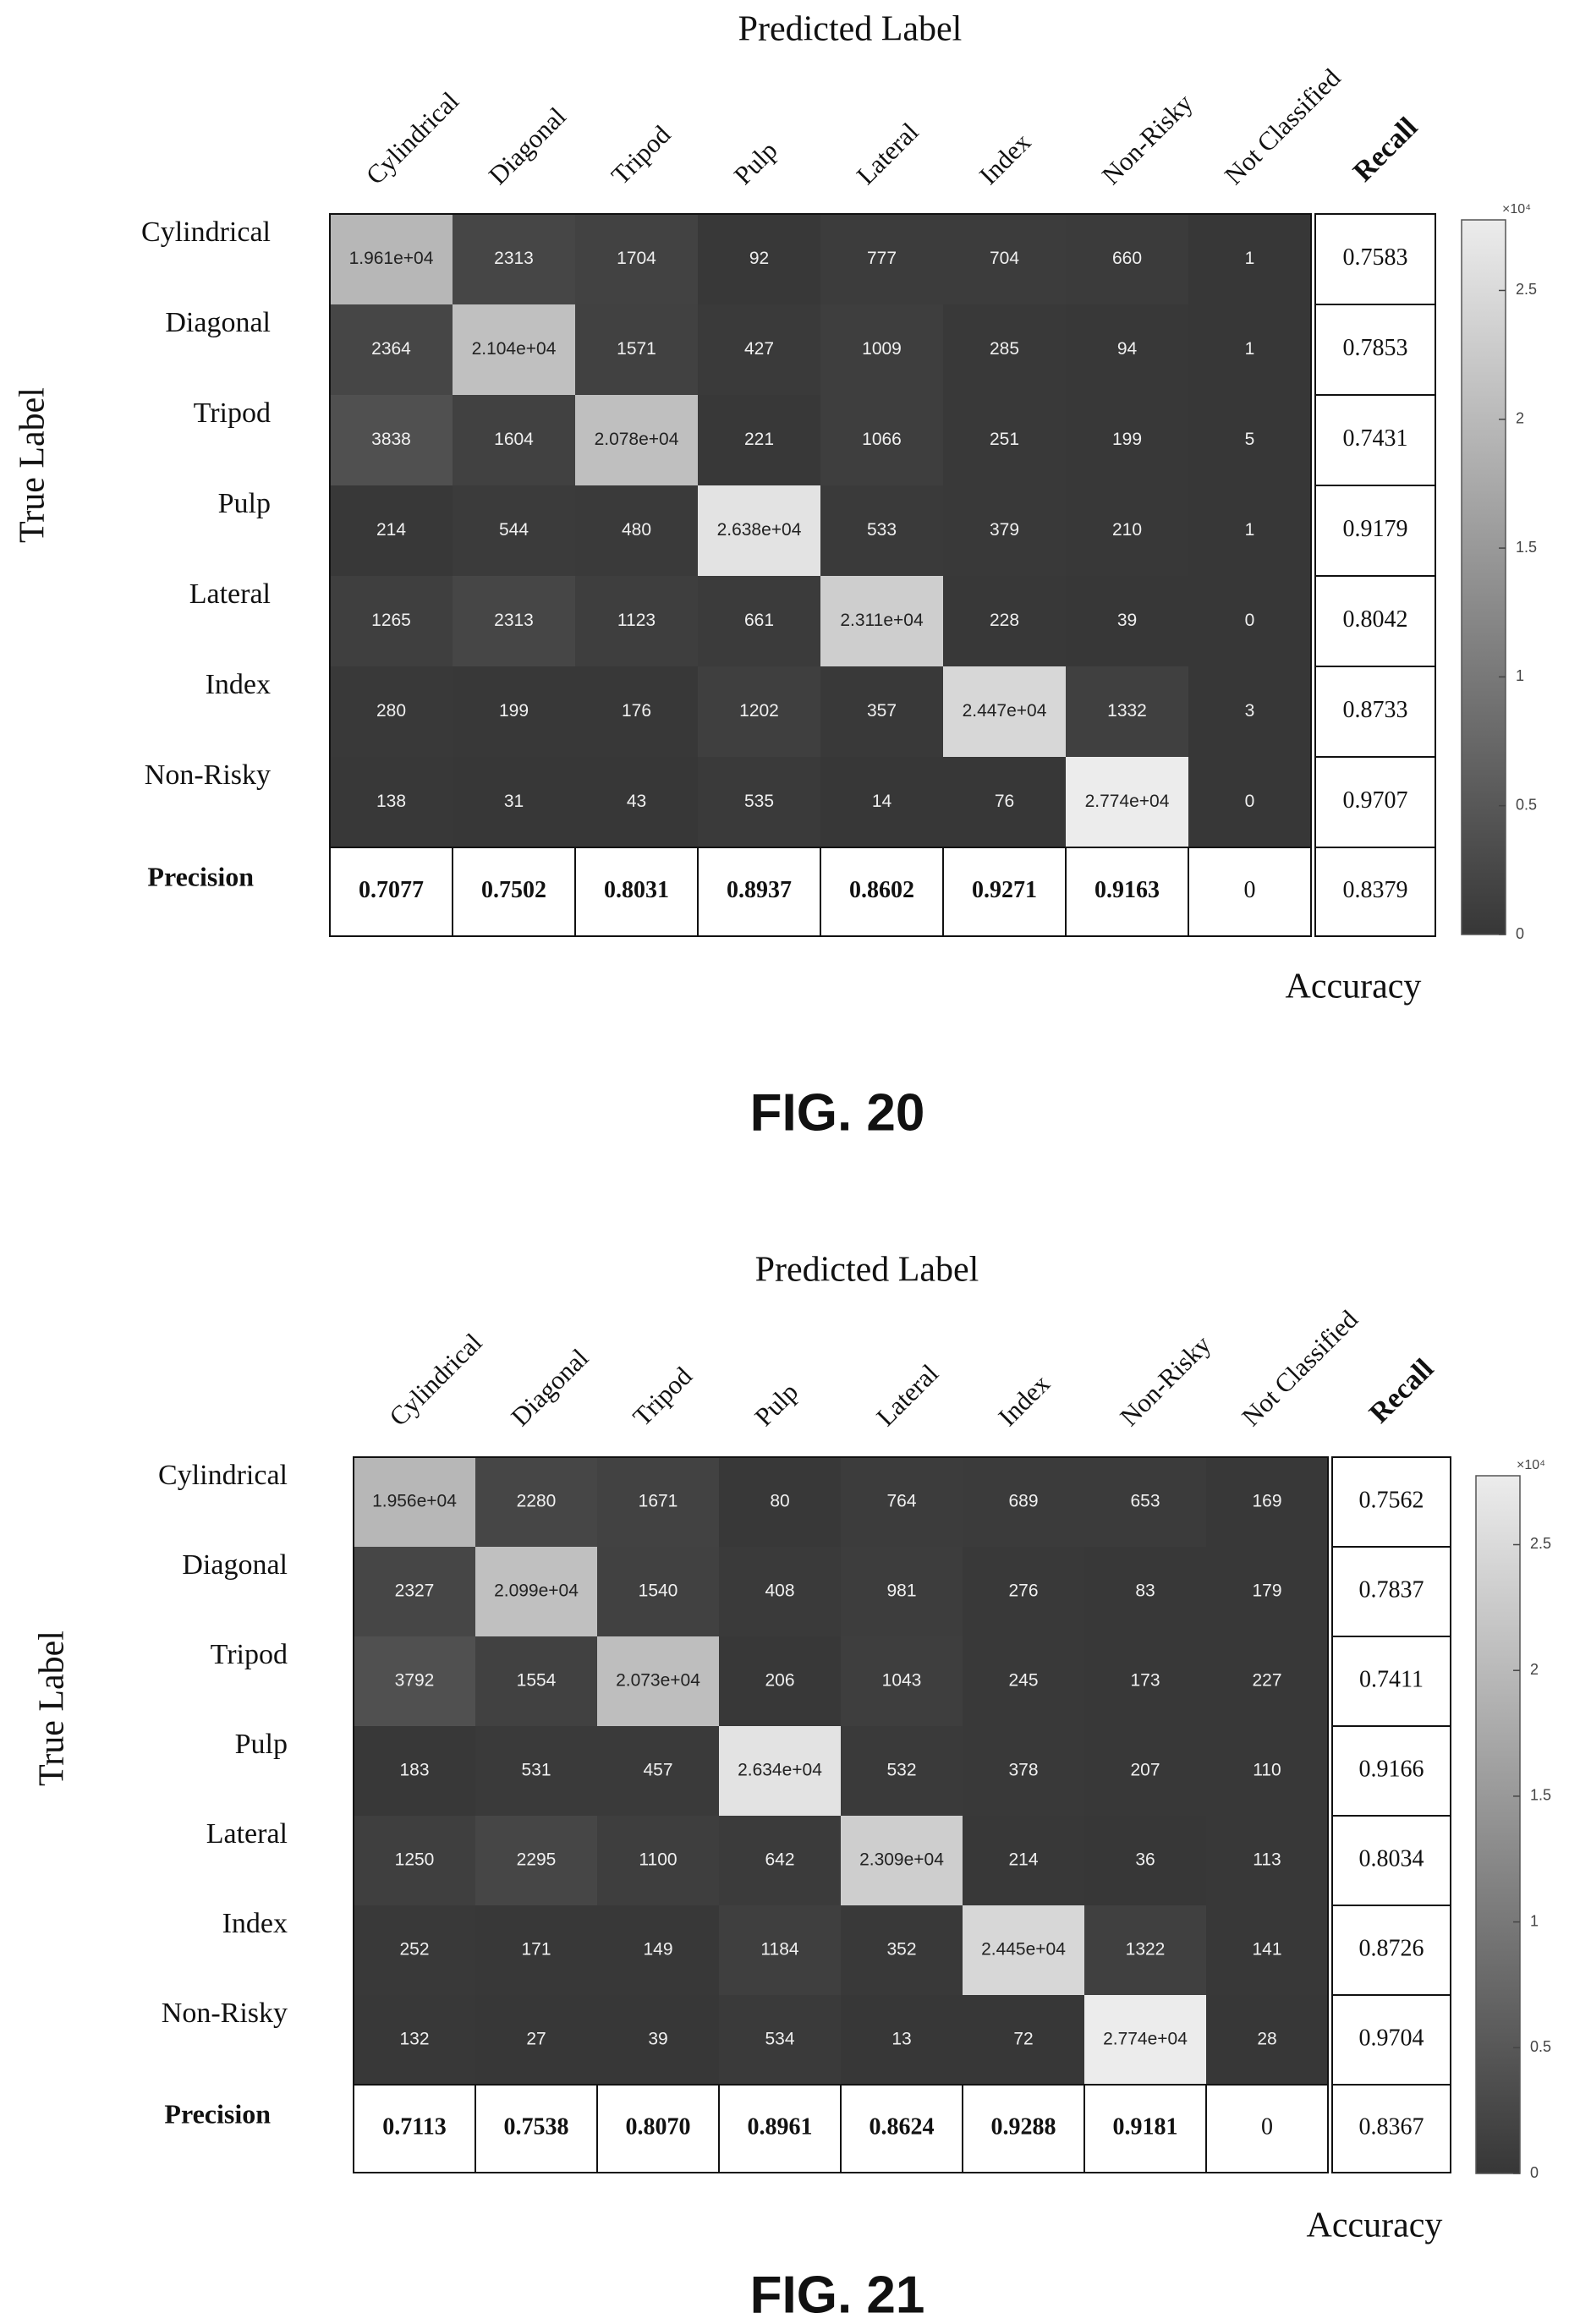 The width and height of the screenshot is (1569, 2324). What do you see at coordinates (549, 1387) in the screenshot?
I see `column-label: Diagonal` at bounding box center [549, 1387].